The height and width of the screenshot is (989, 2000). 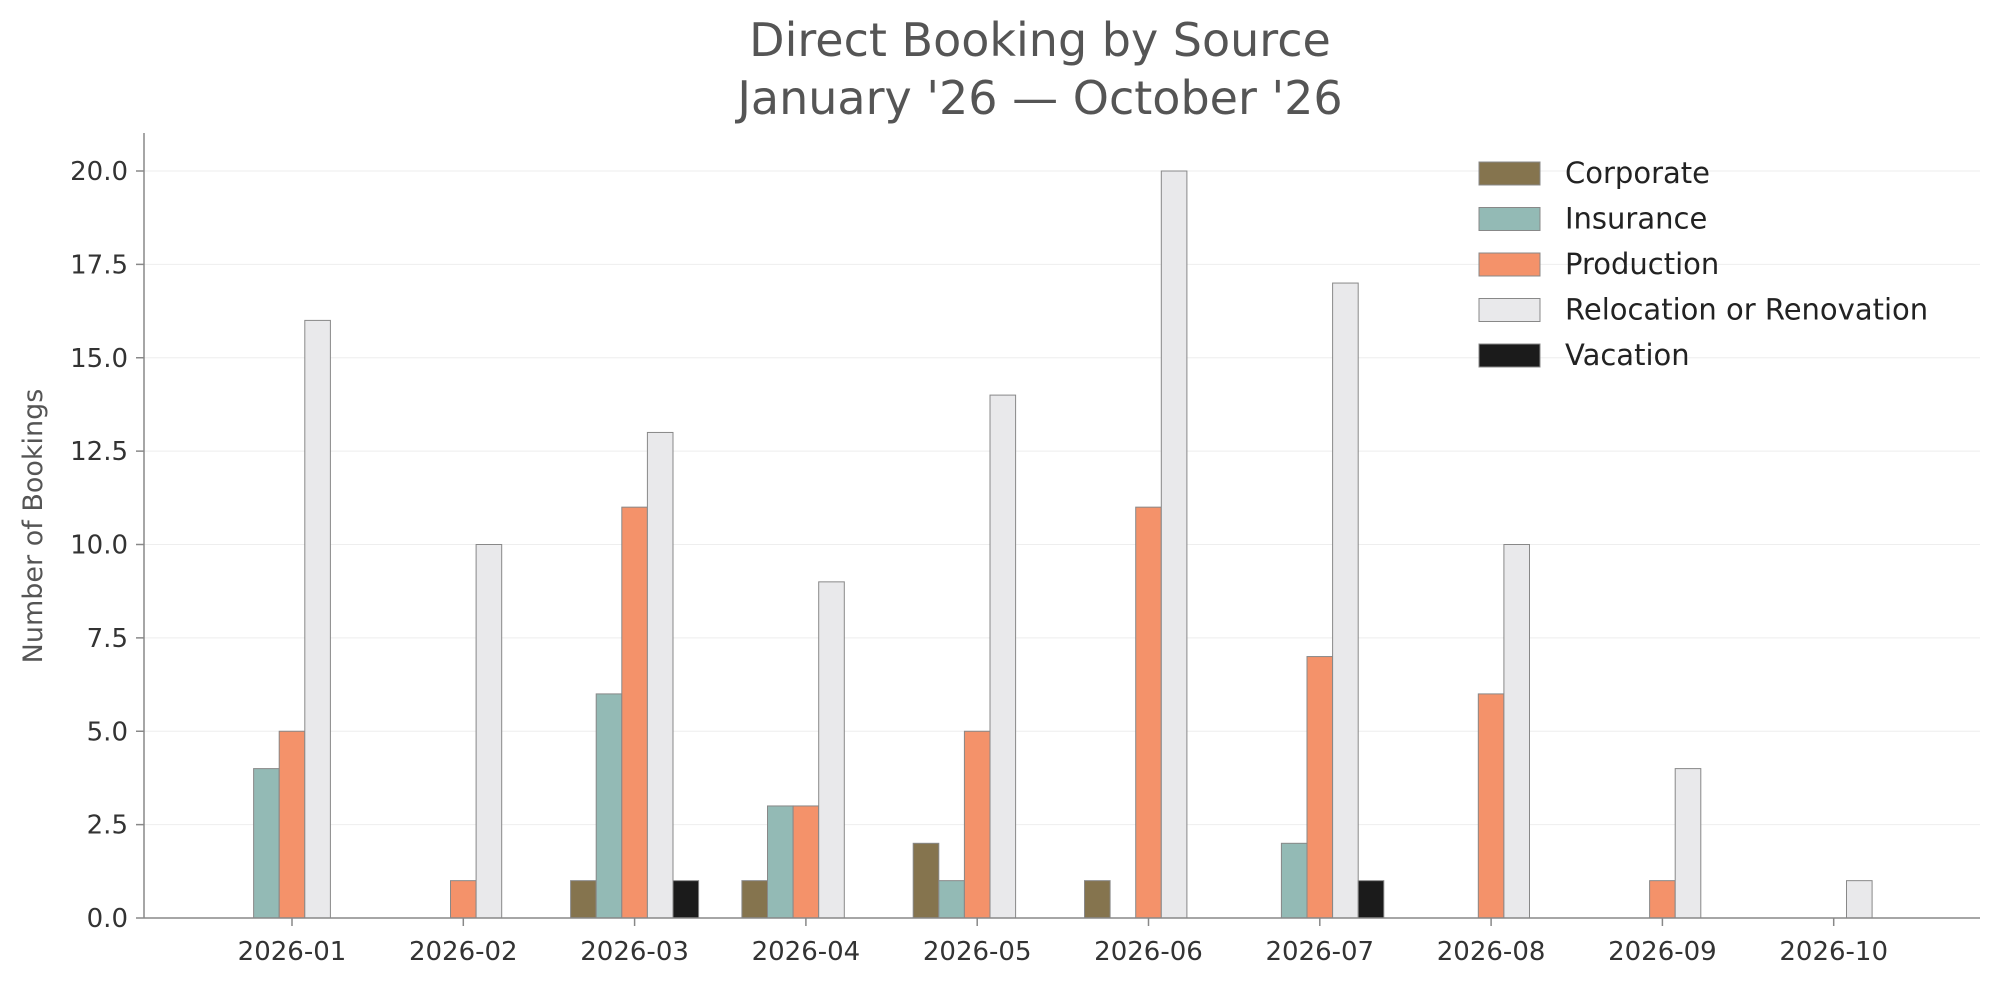 I want to click on y-tick-label: 5.0, so click(x=107, y=732).